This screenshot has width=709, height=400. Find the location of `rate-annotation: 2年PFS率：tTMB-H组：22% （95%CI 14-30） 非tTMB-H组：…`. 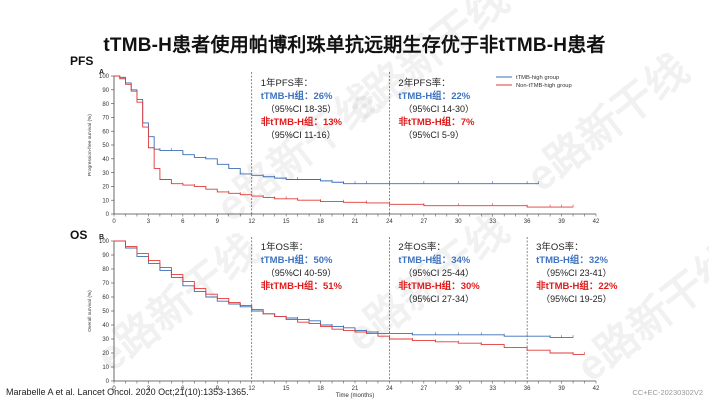

rate-annotation: 2年PFS率：tTMB-H组：22% （95%CI 14-30） 非tTMB-H组：… is located at coordinates (436, 108).